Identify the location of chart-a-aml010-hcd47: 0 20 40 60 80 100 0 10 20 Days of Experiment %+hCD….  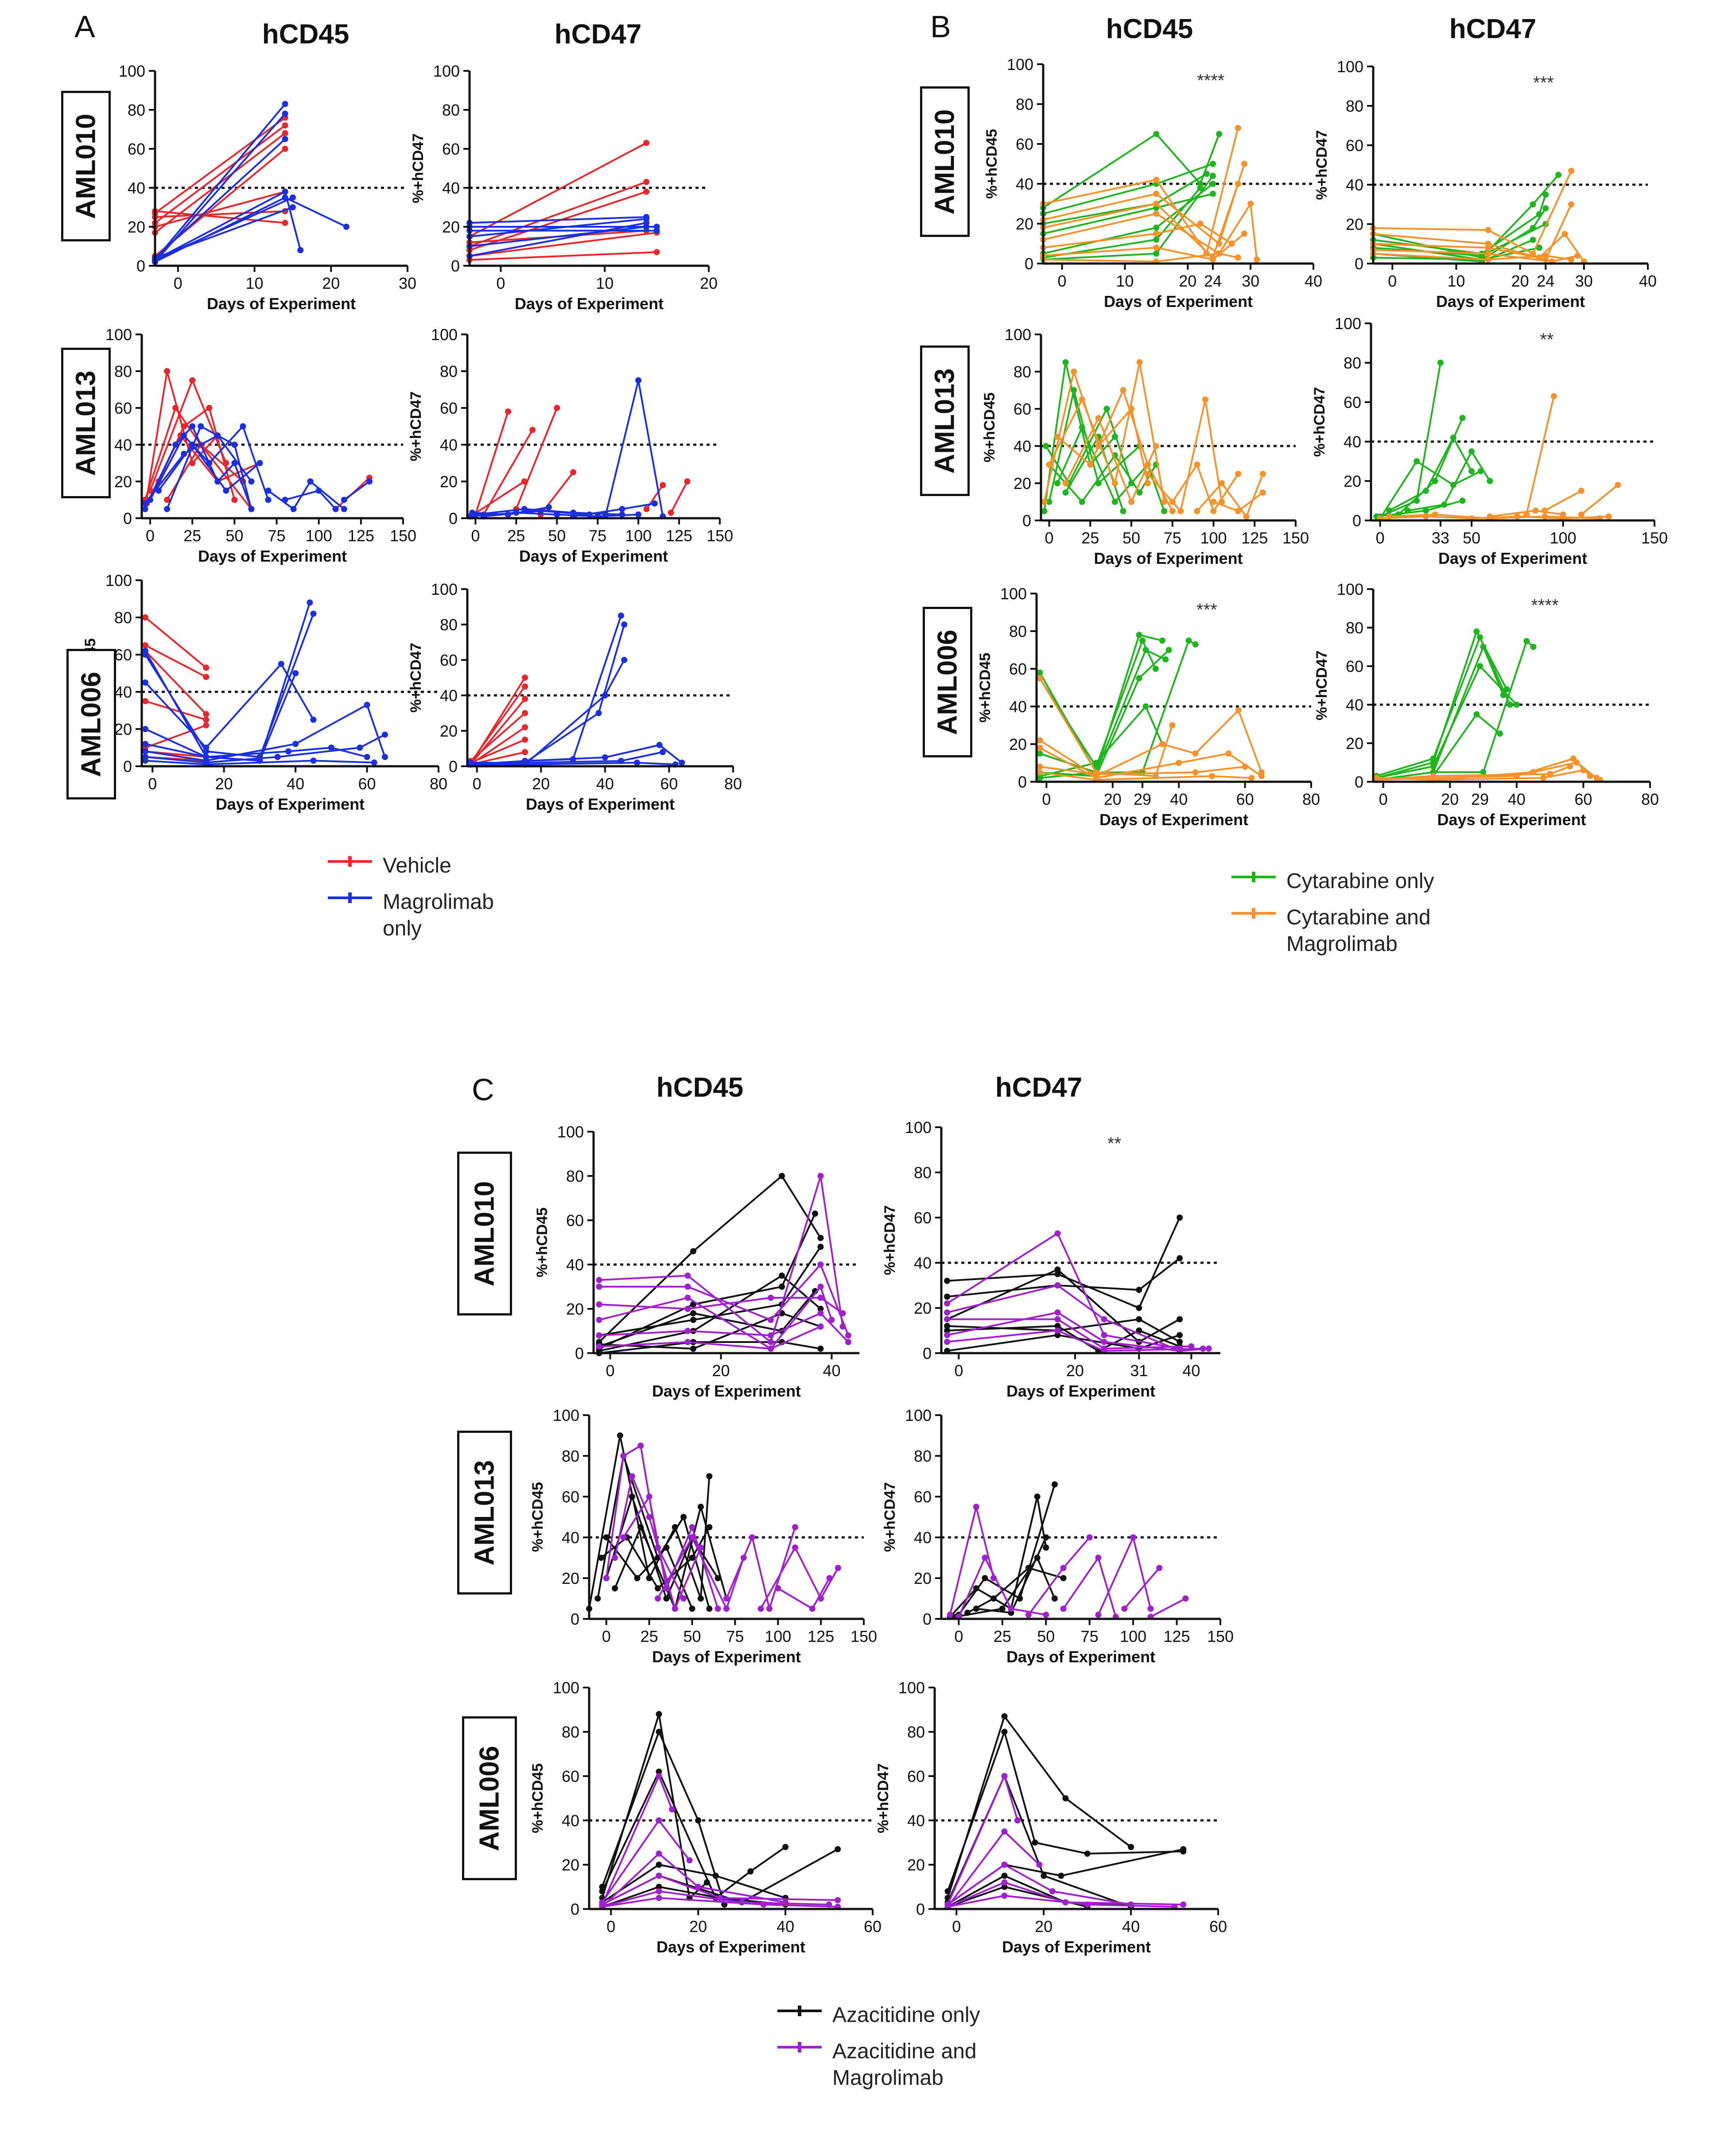
(564, 187).